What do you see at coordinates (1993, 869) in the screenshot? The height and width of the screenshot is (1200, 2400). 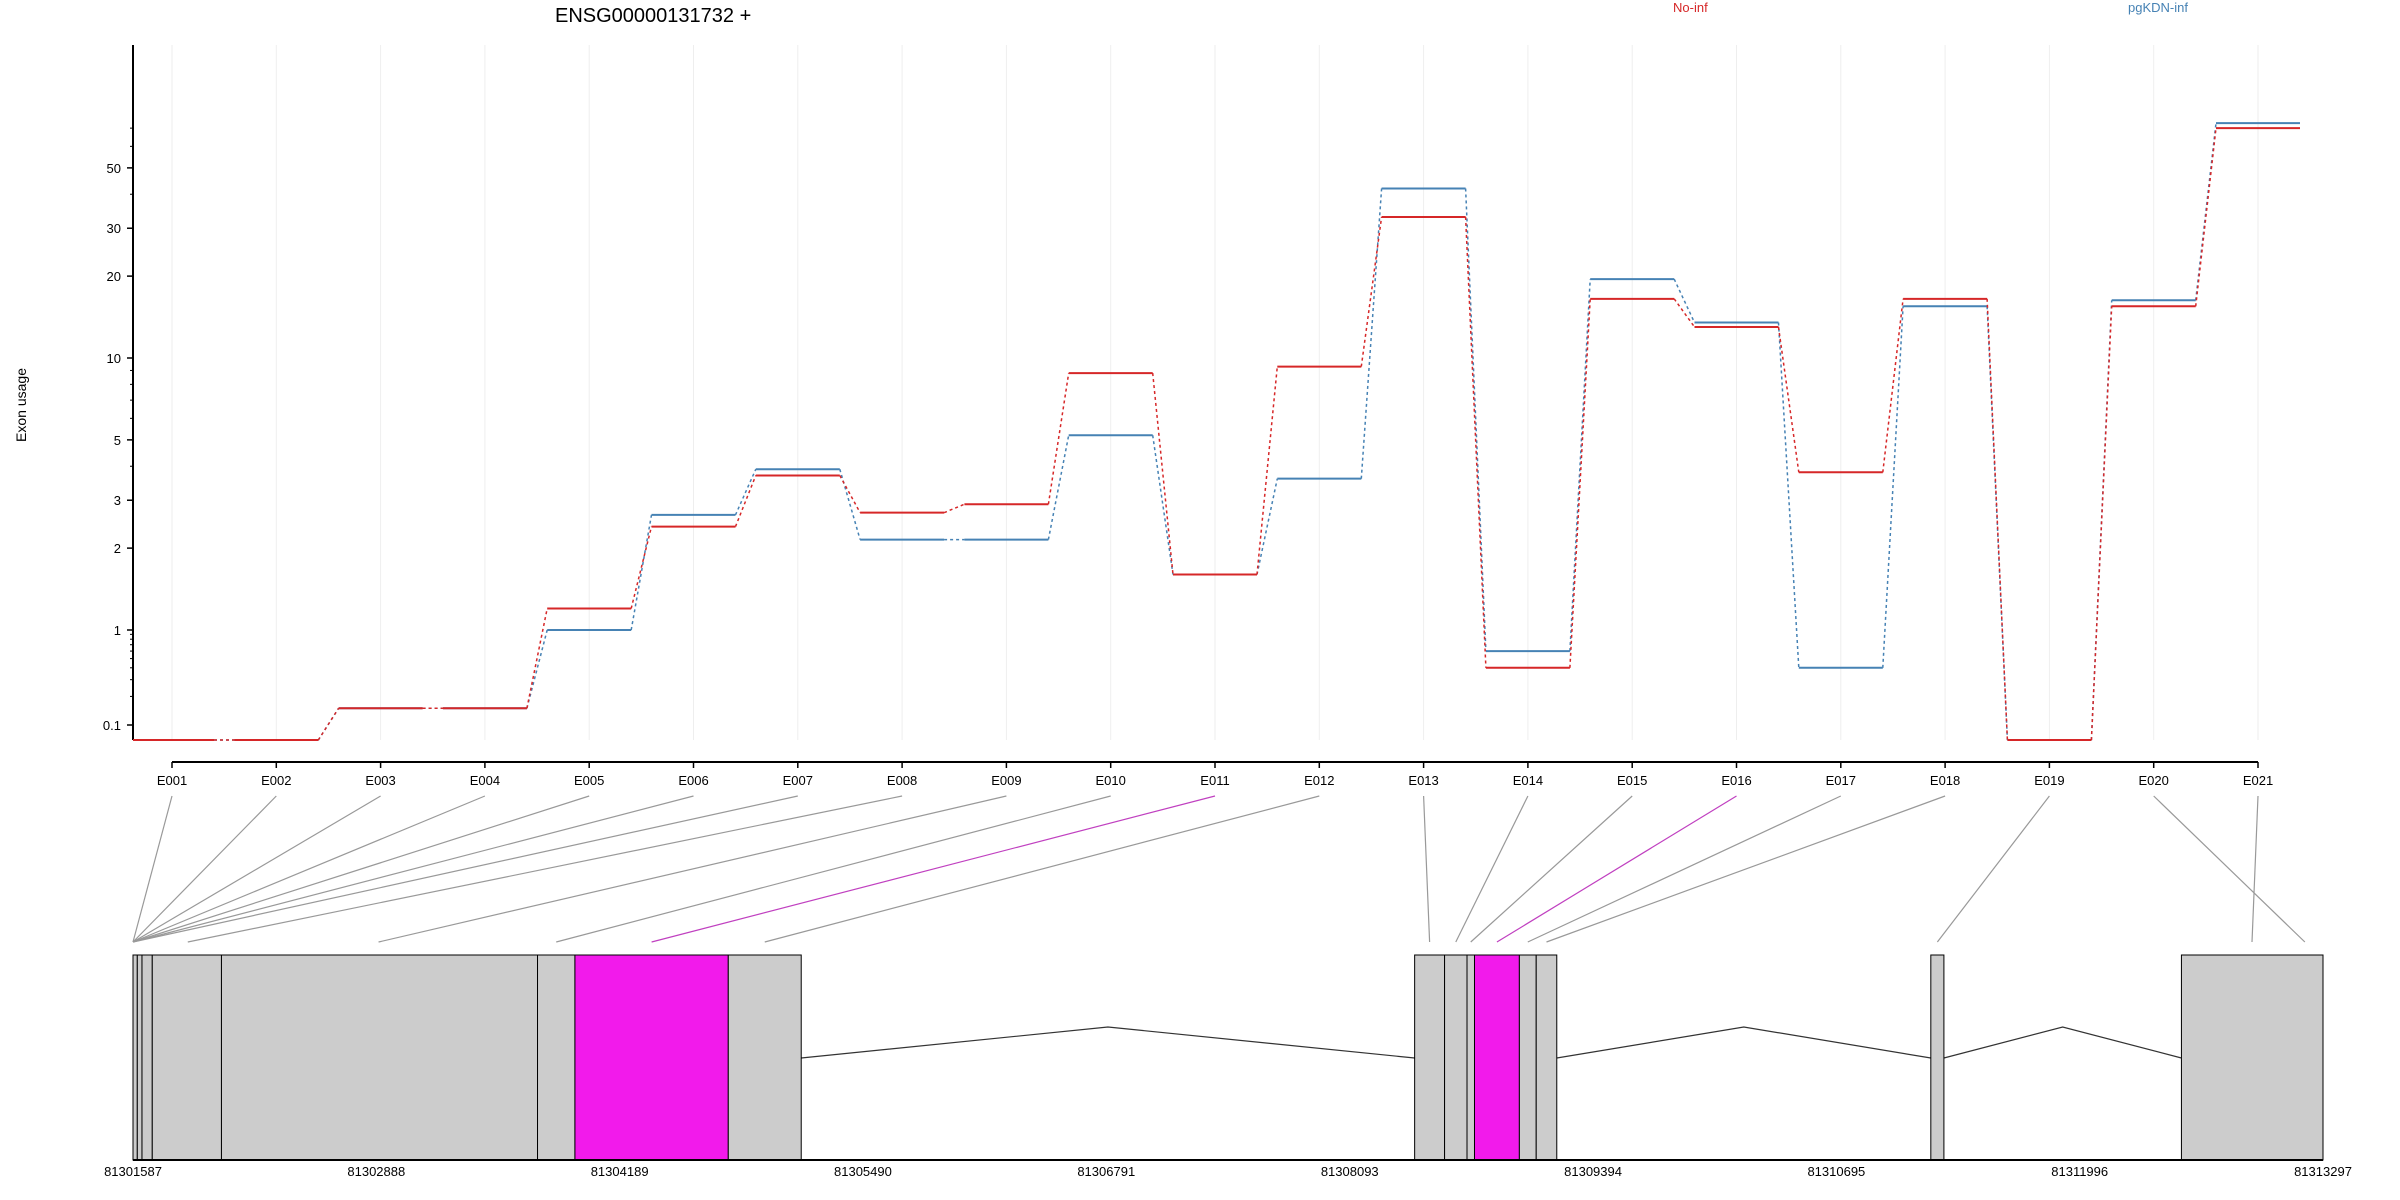 I see `exon-connector-e019` at bounding box center [1993, 869].